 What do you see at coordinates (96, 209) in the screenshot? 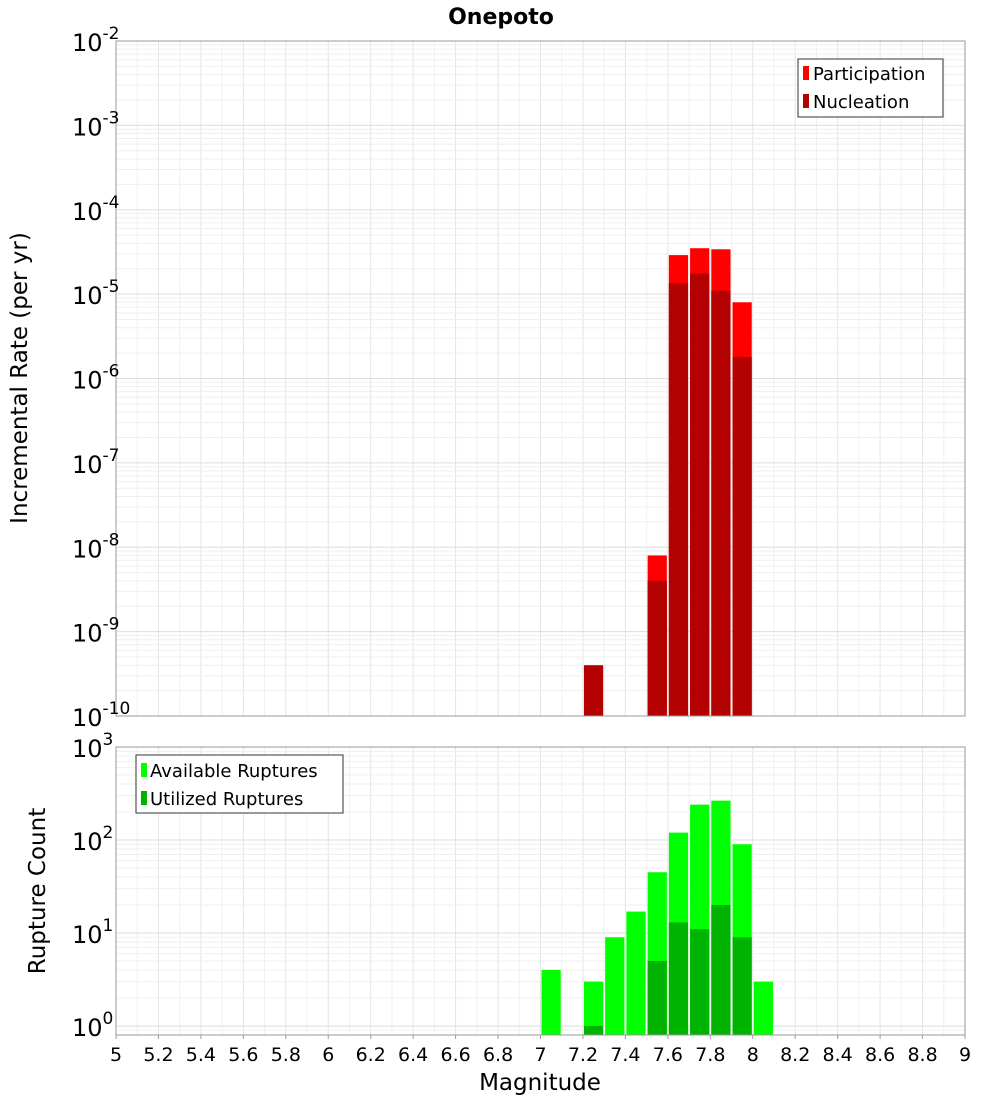
I see `y-tick-label: 10⁻⁴` at bounding box center [96, 209].